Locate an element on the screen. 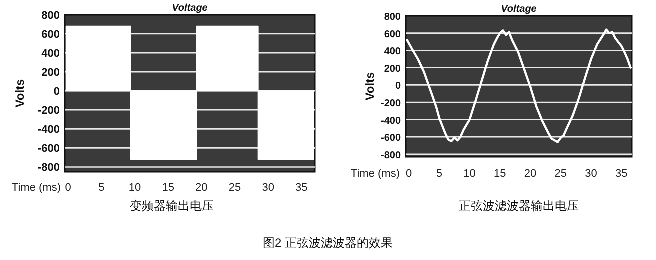 The image size is (656, 260). text: 变频器输出电压 is located at coordinates (172, 206).